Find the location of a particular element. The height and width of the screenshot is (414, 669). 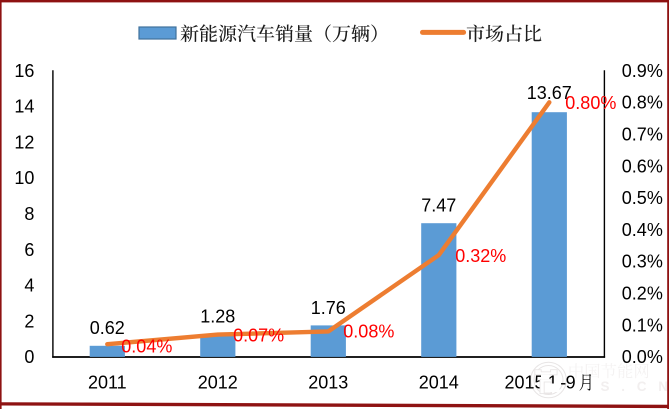

svg-text: 0.3% is located at coordinates (642, 262).